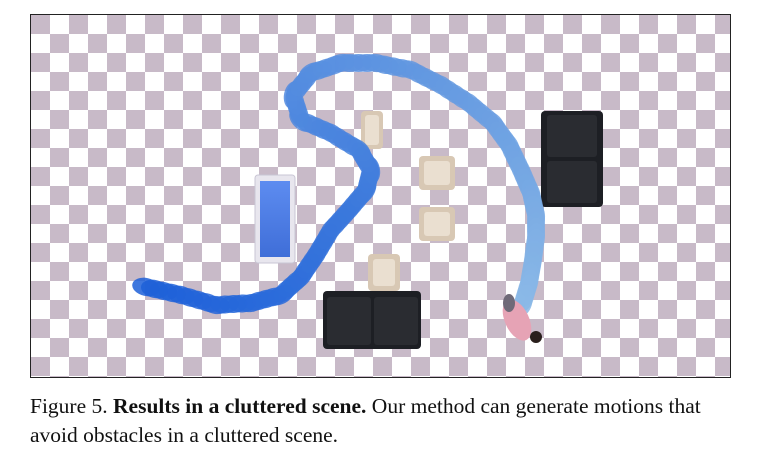  I want to click on caption-label: Figure 5., so click(69, 406).